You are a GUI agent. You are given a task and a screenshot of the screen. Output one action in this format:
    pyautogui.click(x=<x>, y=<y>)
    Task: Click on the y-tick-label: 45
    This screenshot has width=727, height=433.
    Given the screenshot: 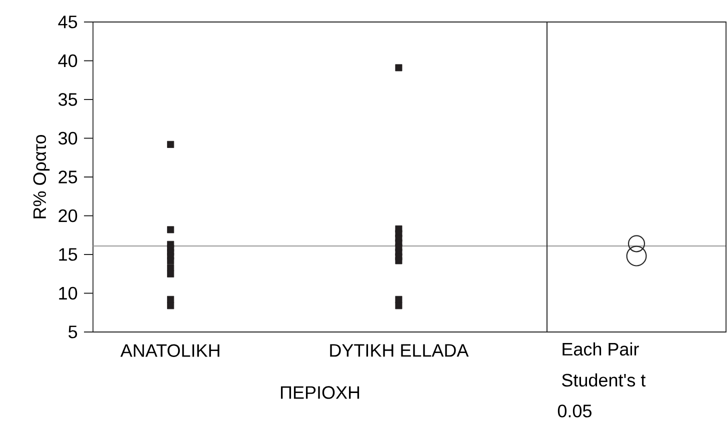 What is the action you would take?
    pyautogui.click(x=68, y=22)
    